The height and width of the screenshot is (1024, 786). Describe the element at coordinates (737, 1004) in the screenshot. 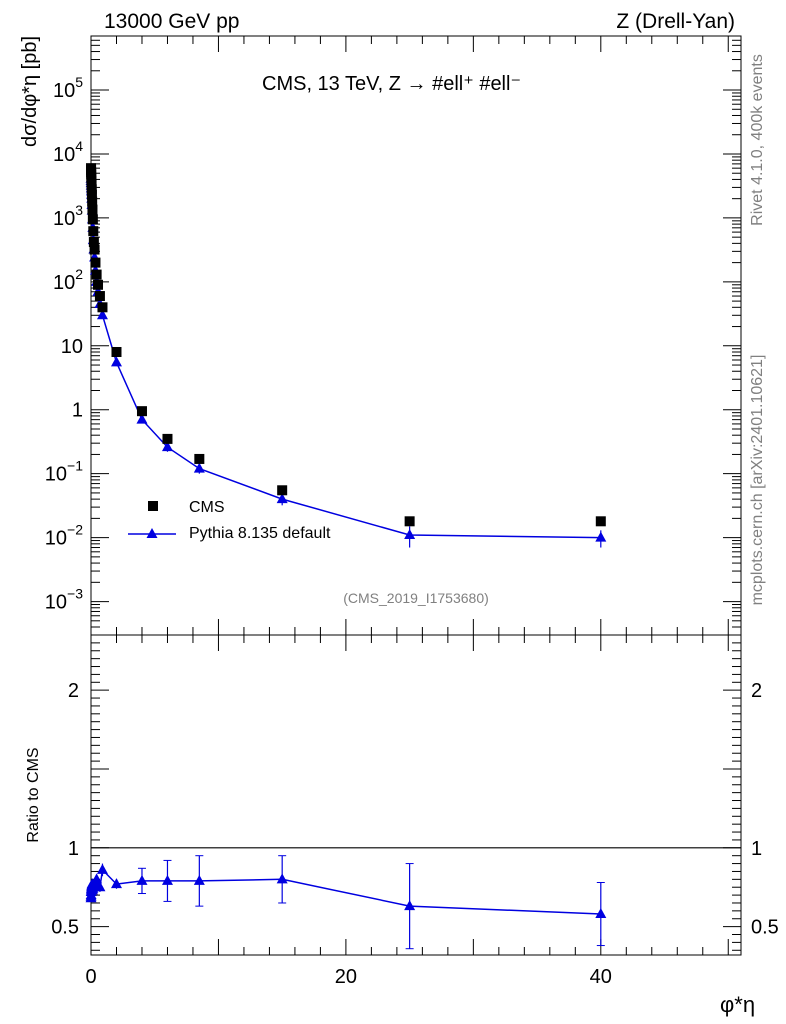

I see `x-axis-title: φ*η` at that location.